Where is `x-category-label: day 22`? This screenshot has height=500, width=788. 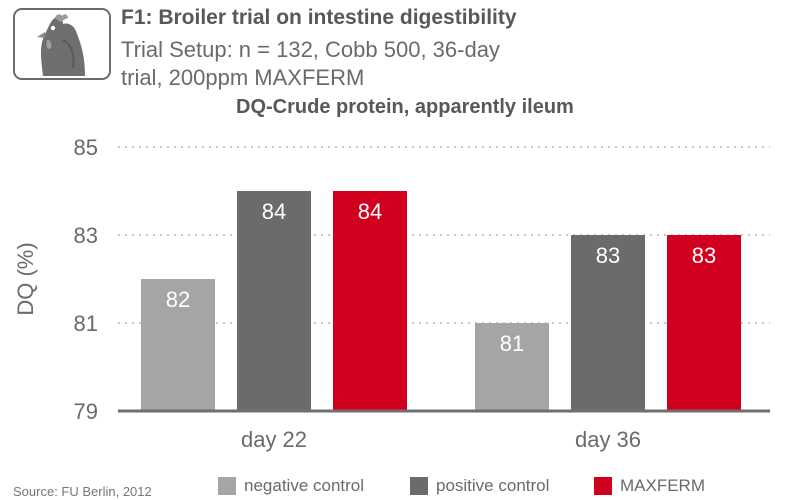 x-category-label: day 22 is located at coordinates (274, 439).